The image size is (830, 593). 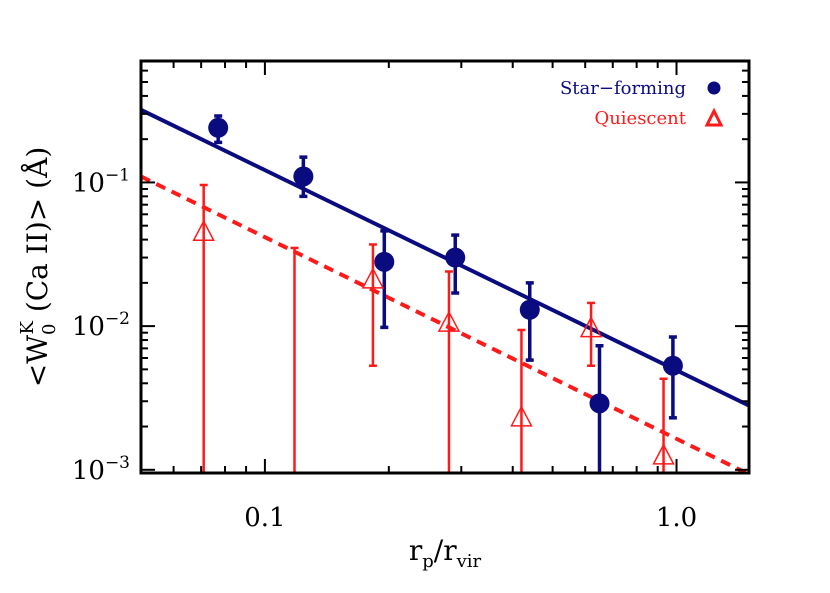 I want to click on x-tick-label: 0.1, so click(x=264, y=518).